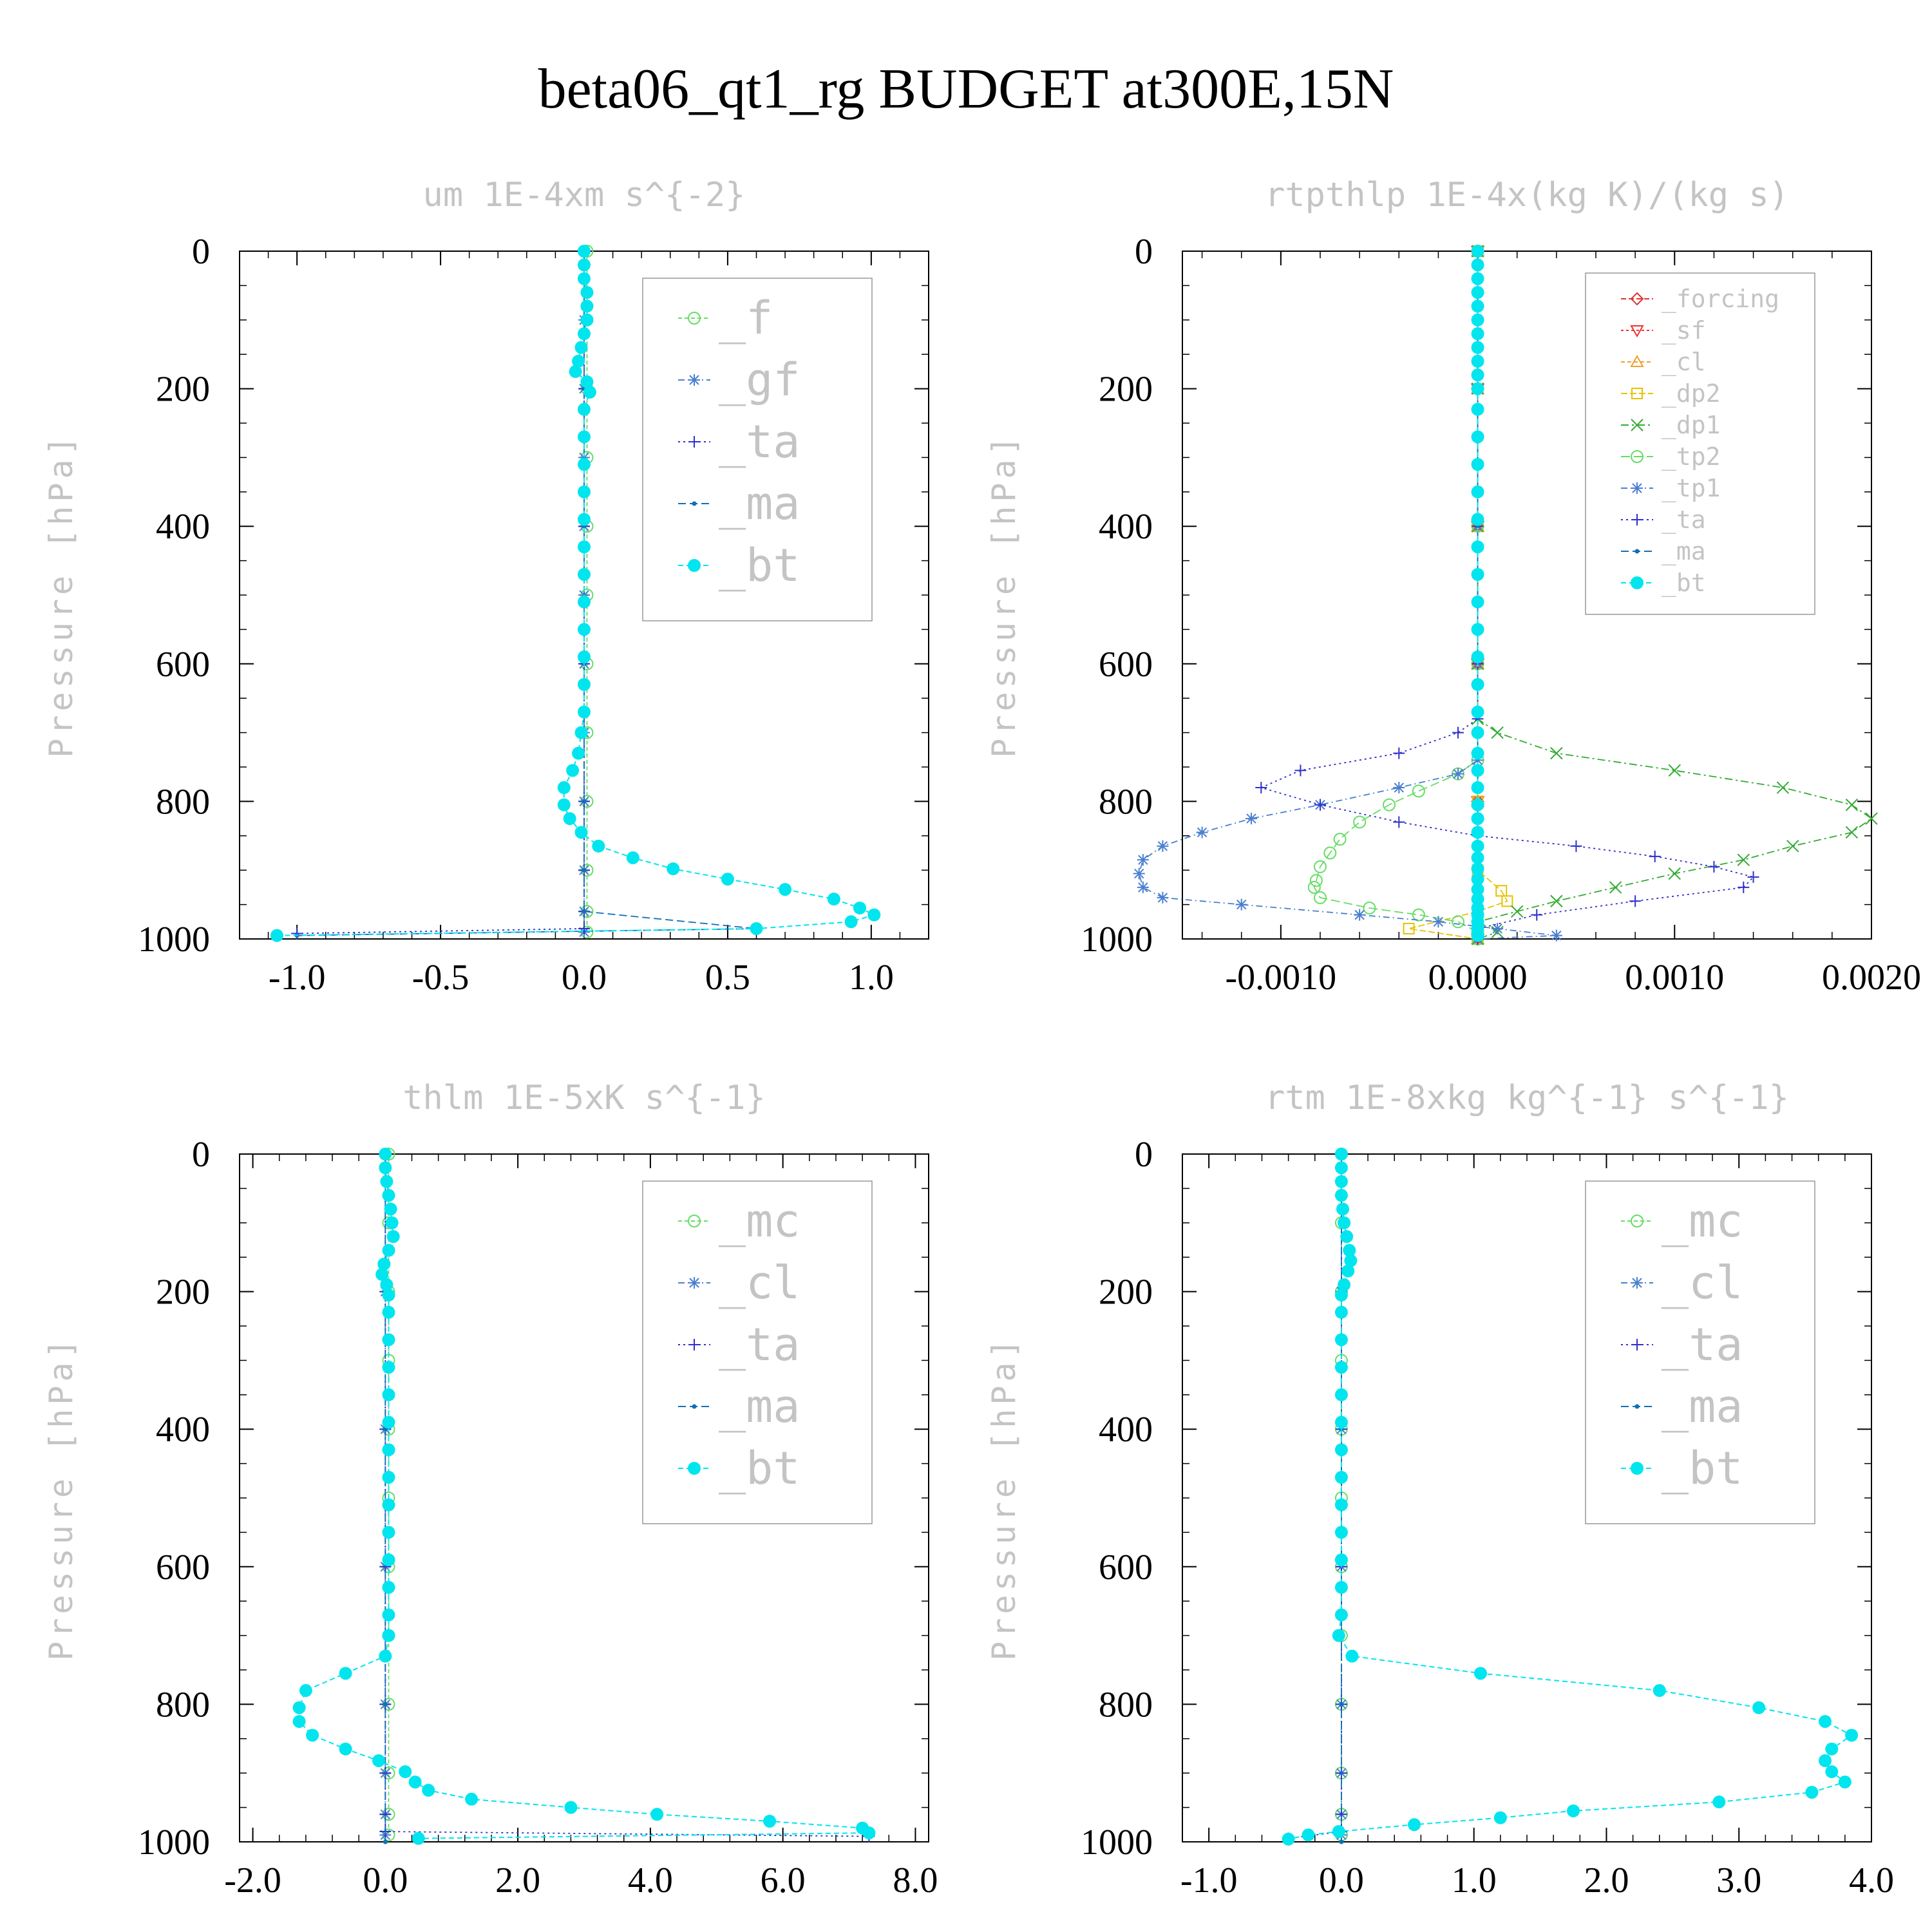  What do you see at coordinates (1126, 665) in the screenshot?
I see `y-tick-label: 600` at bounding box center [1126, 665].